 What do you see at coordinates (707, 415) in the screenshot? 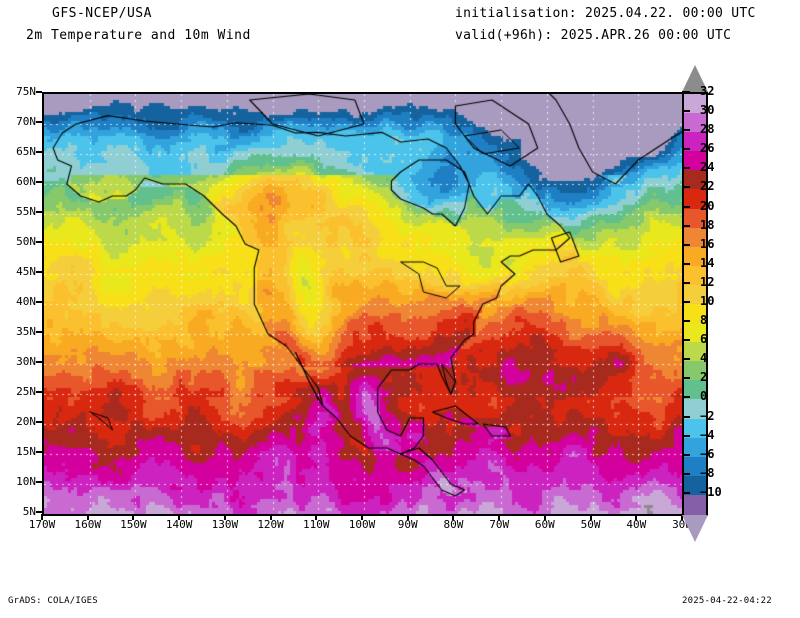
I see `colorbar-tick-label: −2` at bounding box center [707, 415].